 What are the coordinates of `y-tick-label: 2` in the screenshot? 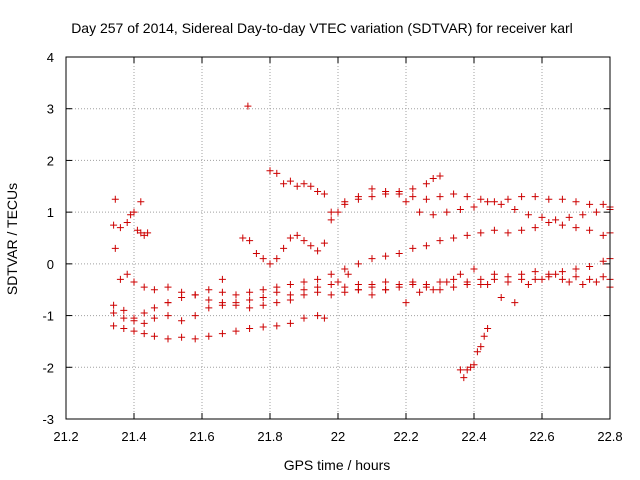 It's located at (50, 160).